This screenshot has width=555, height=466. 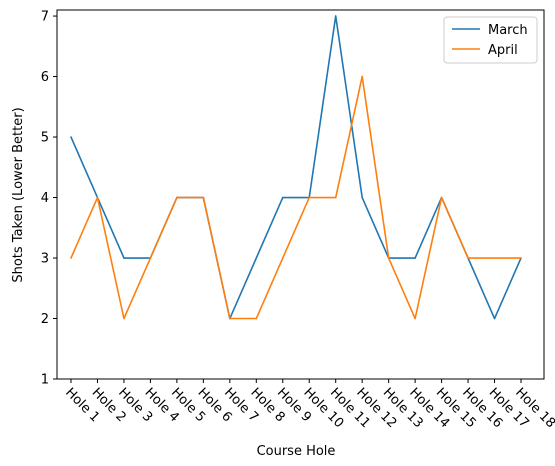 I want to click on legend: March April, so click(x=490, y=40).